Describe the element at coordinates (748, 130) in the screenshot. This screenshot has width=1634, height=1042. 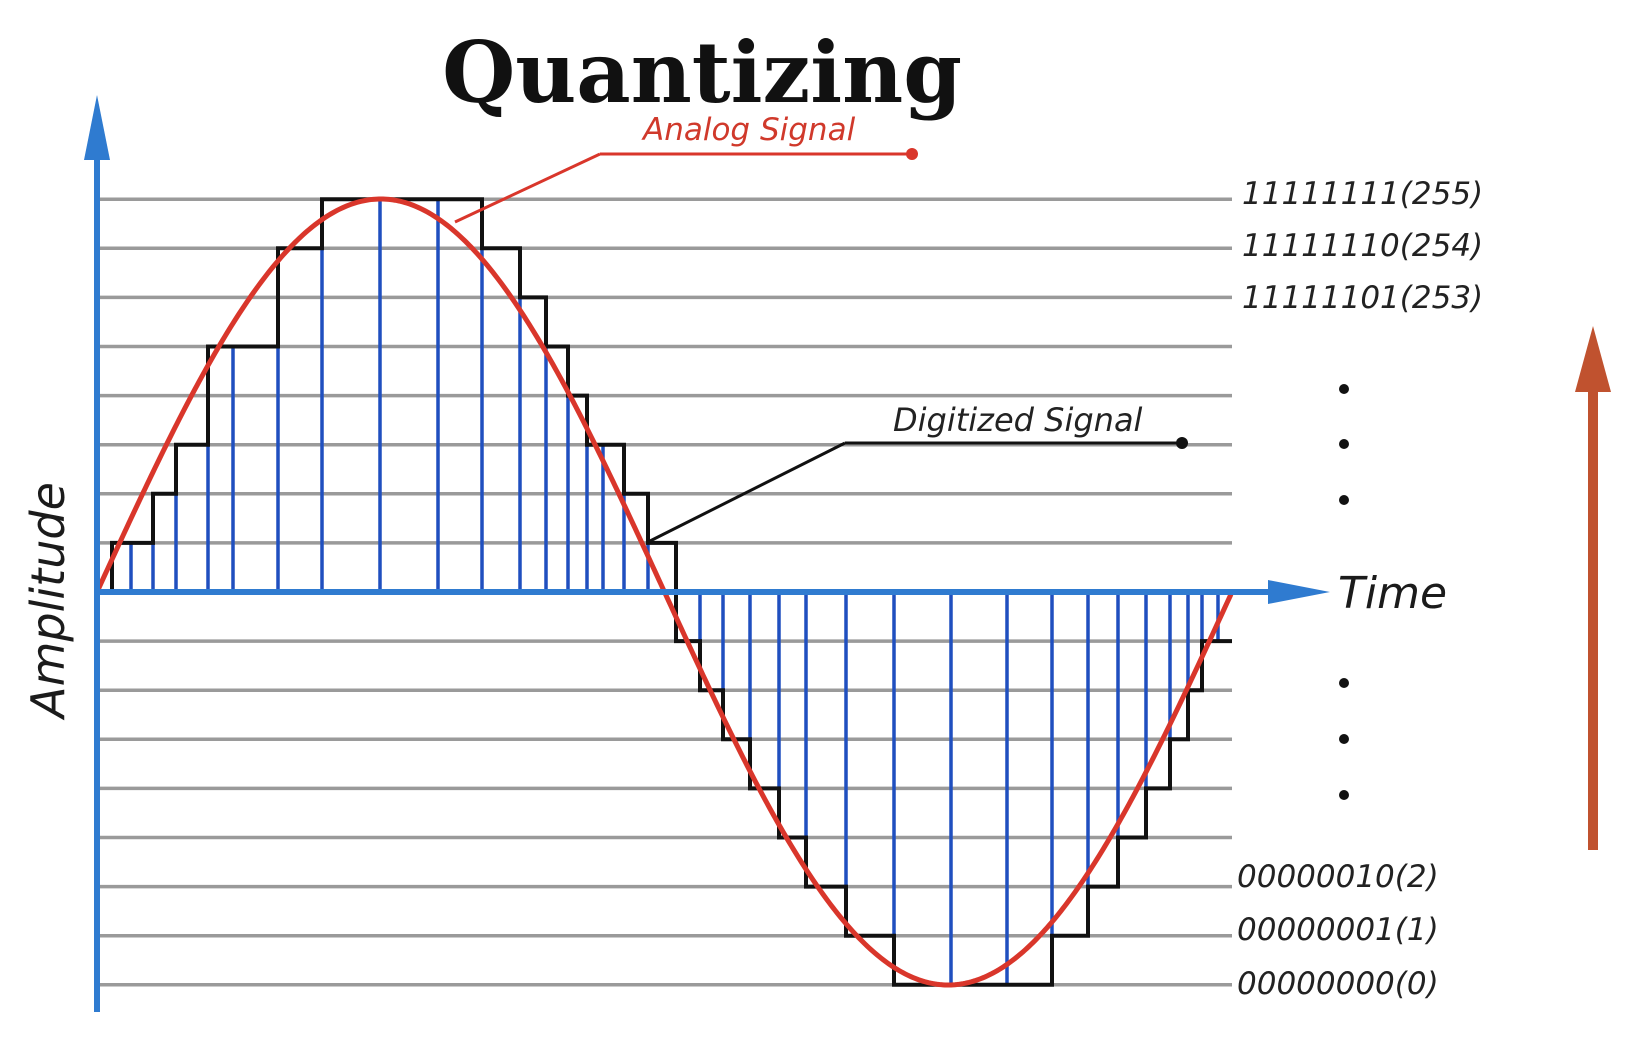
I see `analog-signal-label: Analog Signal` at that location.